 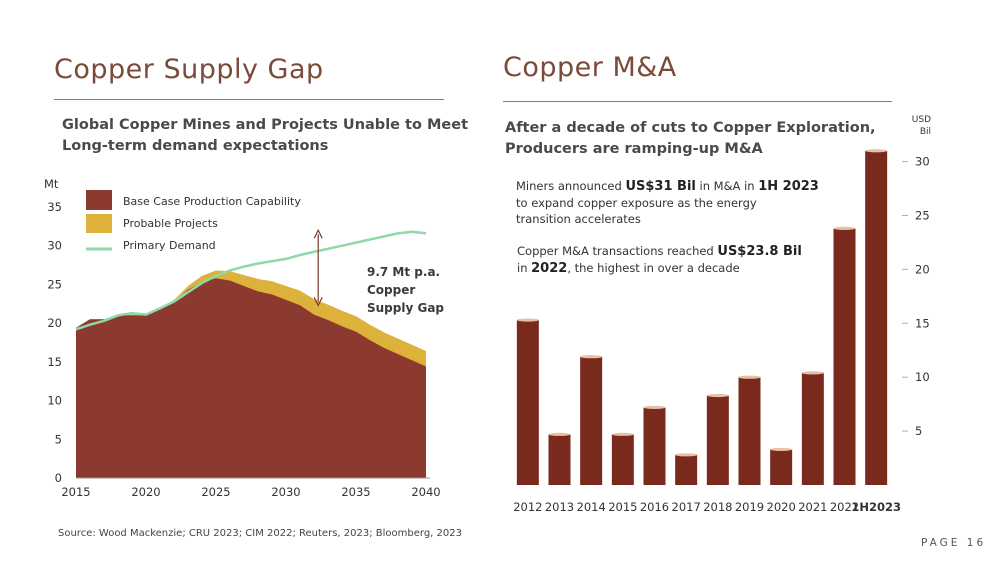 What do you see at coordinates (215, 492) in the screenshot?
I see `left-x-tick-label: 2025` at bounding box center [215, 492].